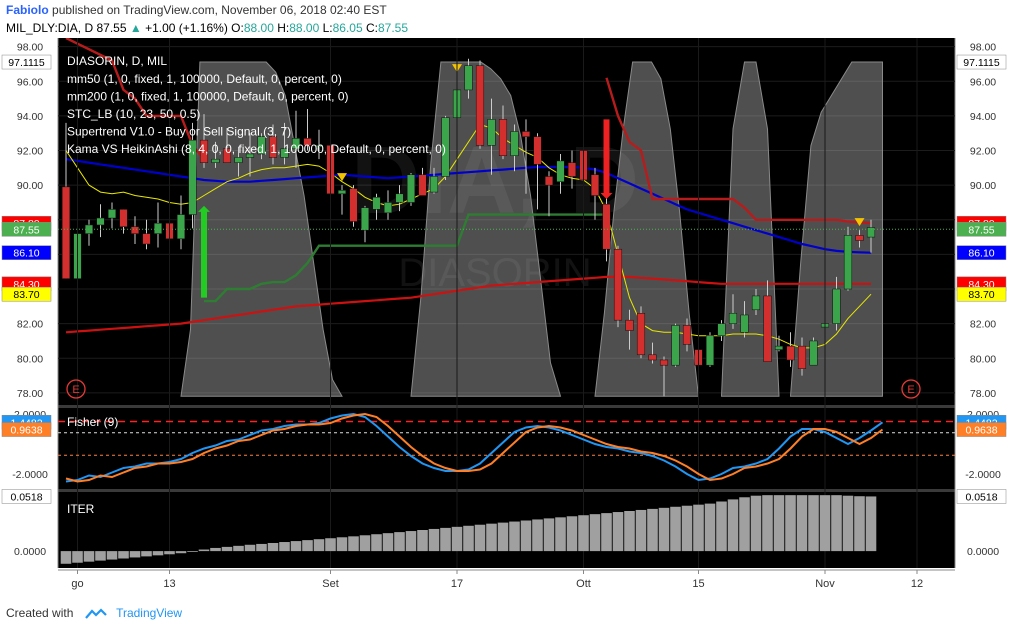 The image size is (1011, 632). Describe the element at coordinates (26, 496) in the screenshot. I see `iter-price-label: 0.0518` at that location.